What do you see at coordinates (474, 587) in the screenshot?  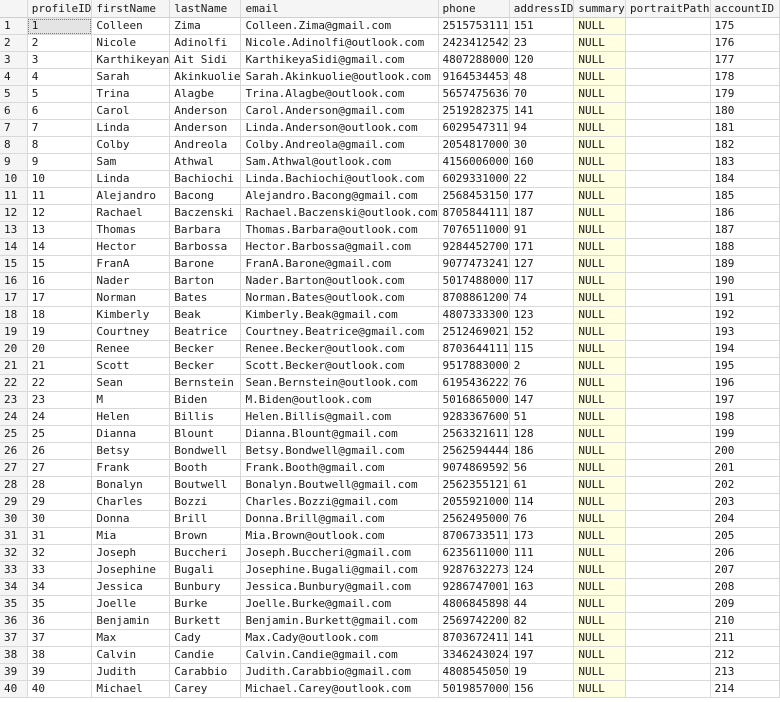 I see `cell-phone: 9286747001` at bounding box center [474, 587].